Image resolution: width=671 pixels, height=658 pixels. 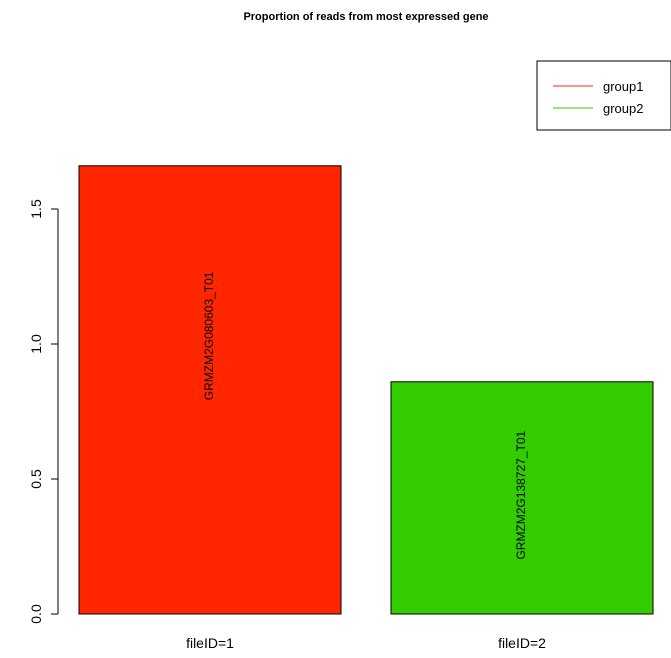 I want to click on category-label: fileID=2, so click(x=522, y=643).